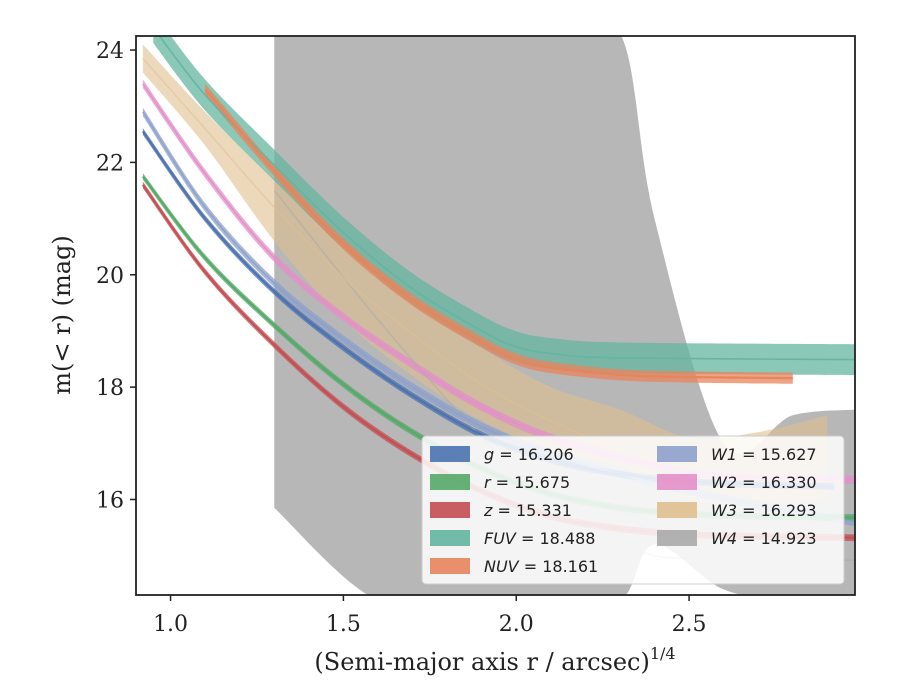 This screenshot has width=900, height=700. Describe the element at coordinates (677, 510) in the screenshot. I see `legend-swatch-w3` at that location.